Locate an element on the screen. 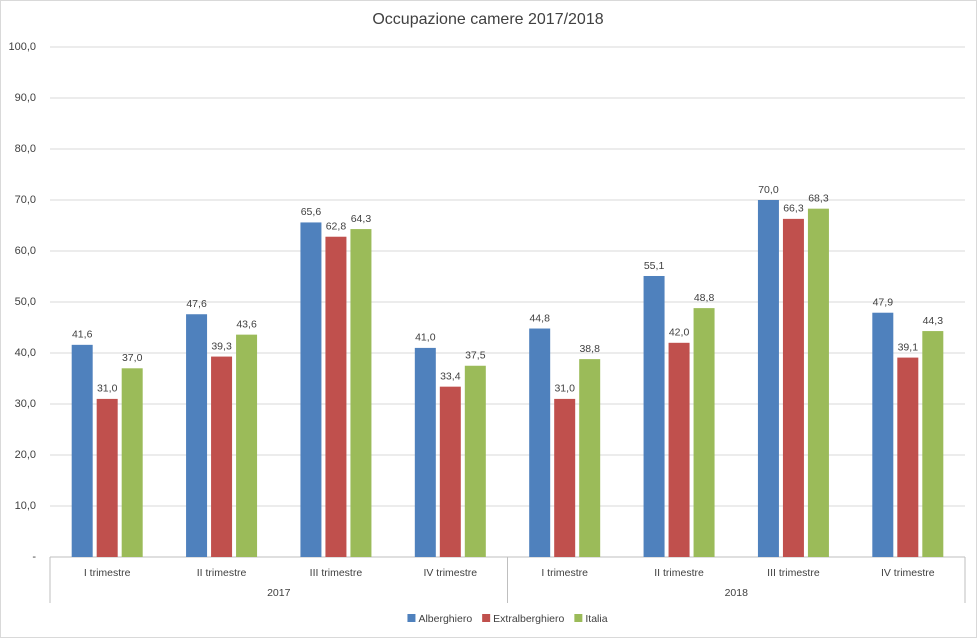  value-label: 47,9 is located at coordinates (883, 302).